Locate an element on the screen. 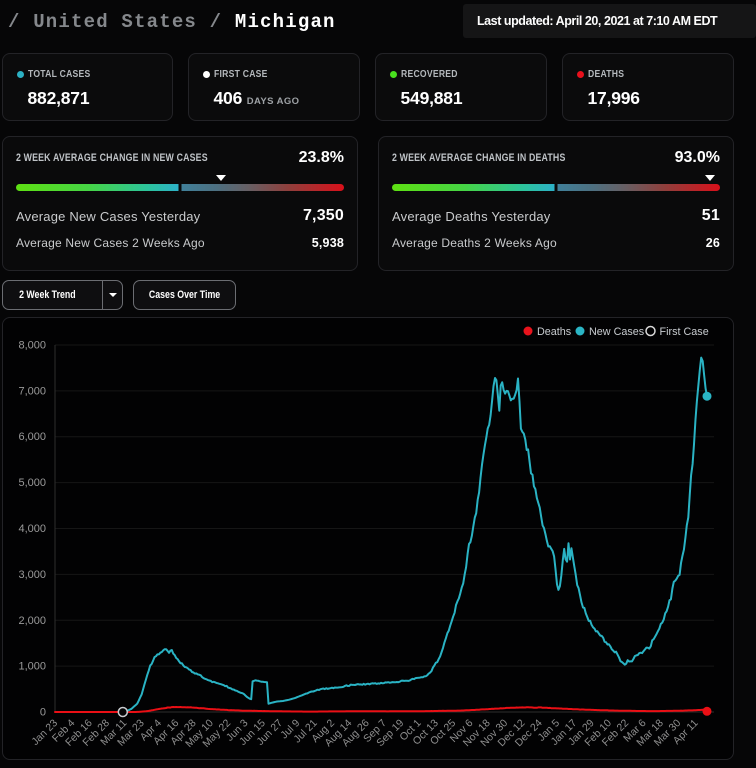  svg-text: 5,000 is located at coordinates (32, 483).